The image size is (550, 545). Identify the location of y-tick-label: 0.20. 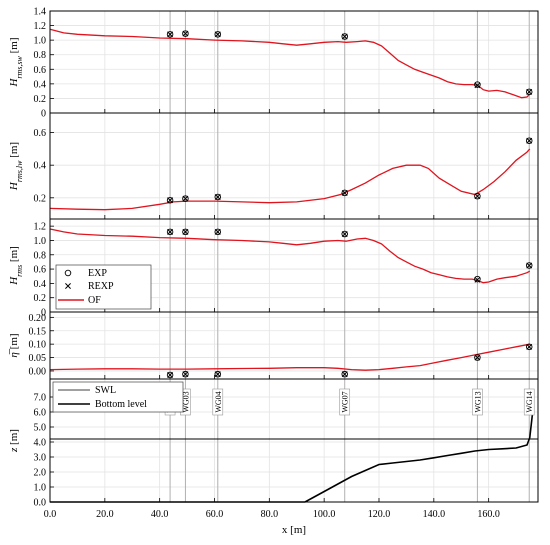
(38, 318).